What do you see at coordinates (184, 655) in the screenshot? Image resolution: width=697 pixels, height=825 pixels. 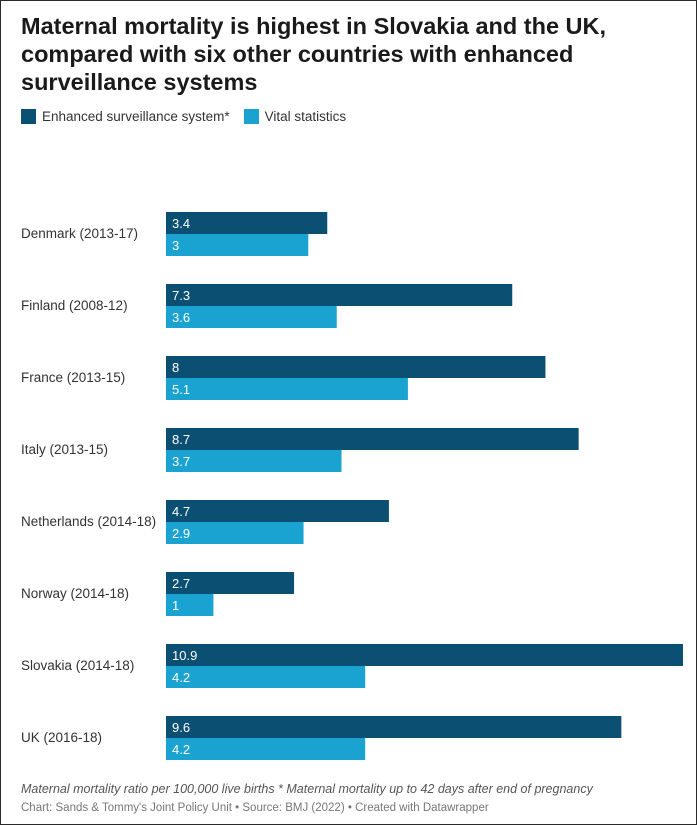 I see `value-label-enhanced: 10.9` at bounding box center [184, 655].